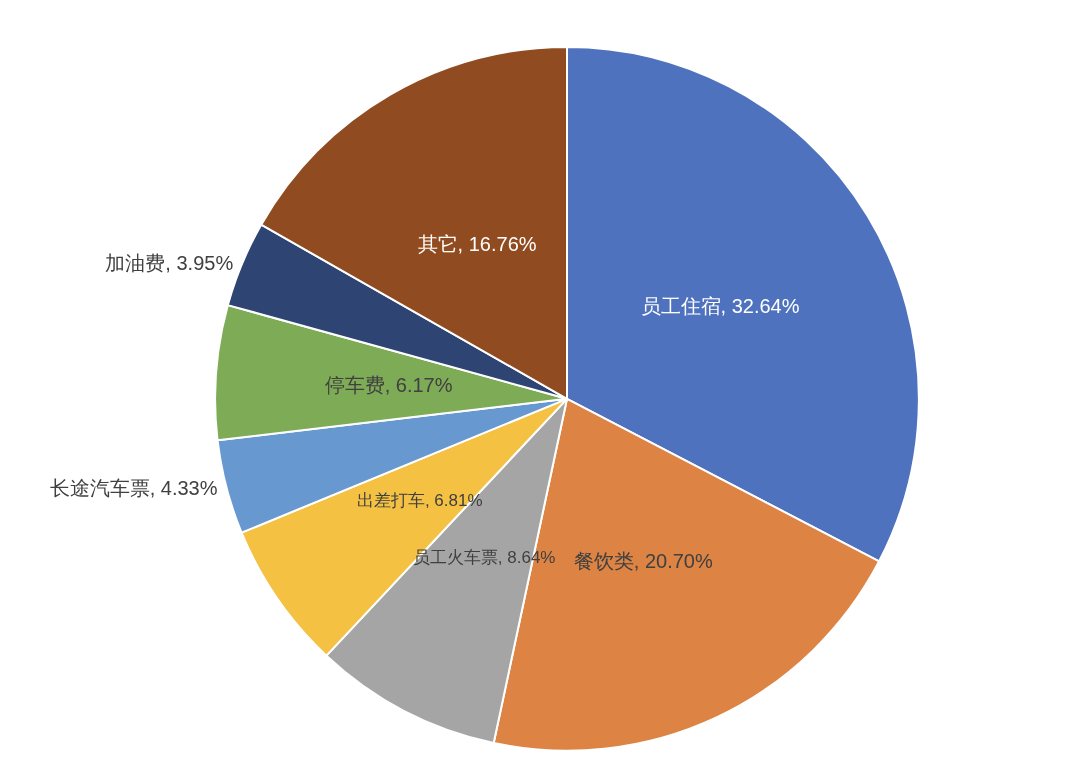 Image resolution: width=1080 pixels, height=782 pixels. I want to click on slice-label: 餐饮类, 20.70%, so click(643, 560).